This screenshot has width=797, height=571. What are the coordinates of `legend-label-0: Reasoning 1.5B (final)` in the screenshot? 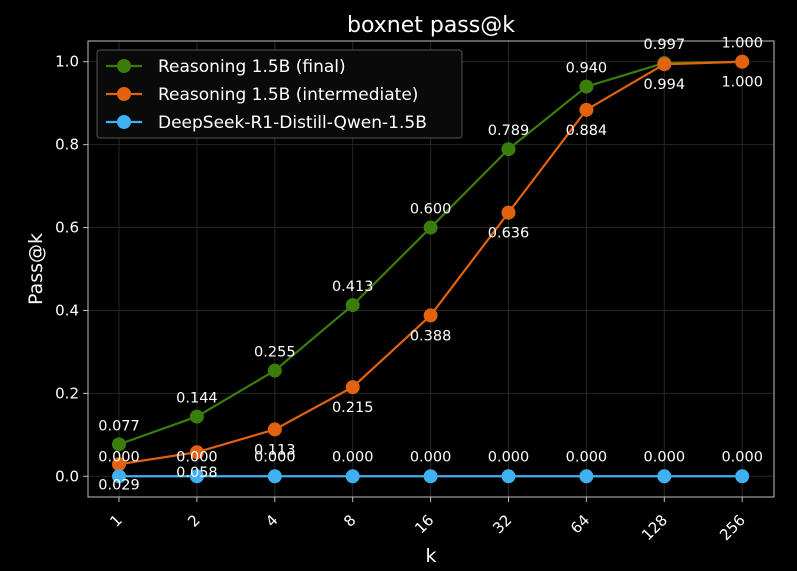 It's located at (252, 67).